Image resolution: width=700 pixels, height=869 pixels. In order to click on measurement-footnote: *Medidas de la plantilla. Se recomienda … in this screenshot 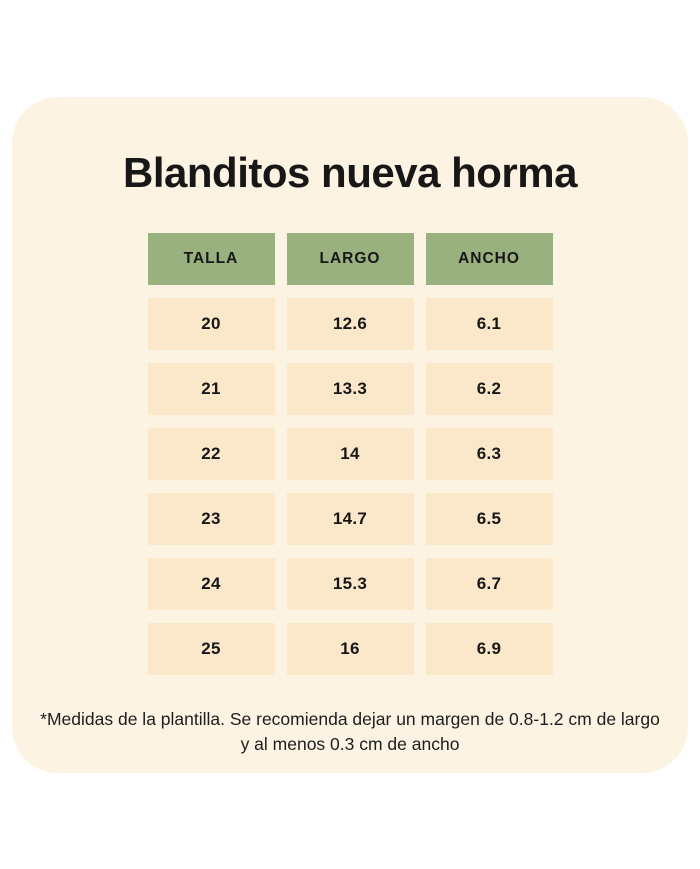, I will do `click(350, 732)`.